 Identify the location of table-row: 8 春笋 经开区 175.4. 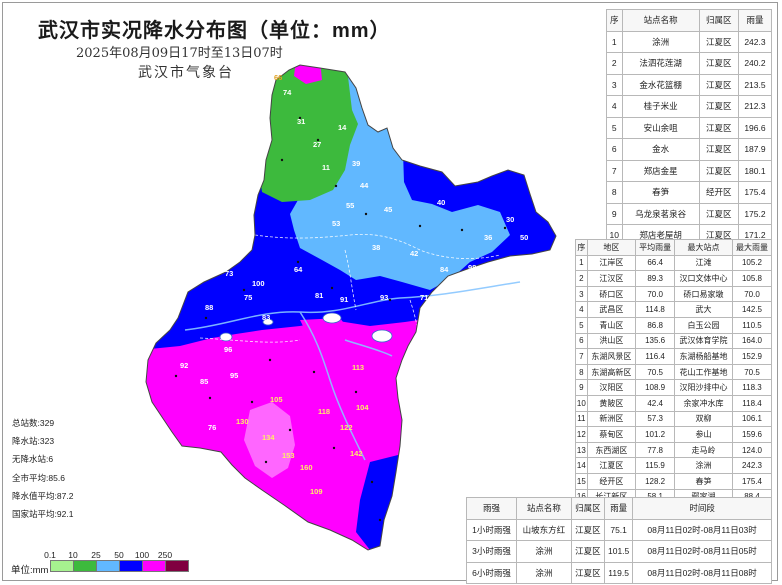
(689, 192).